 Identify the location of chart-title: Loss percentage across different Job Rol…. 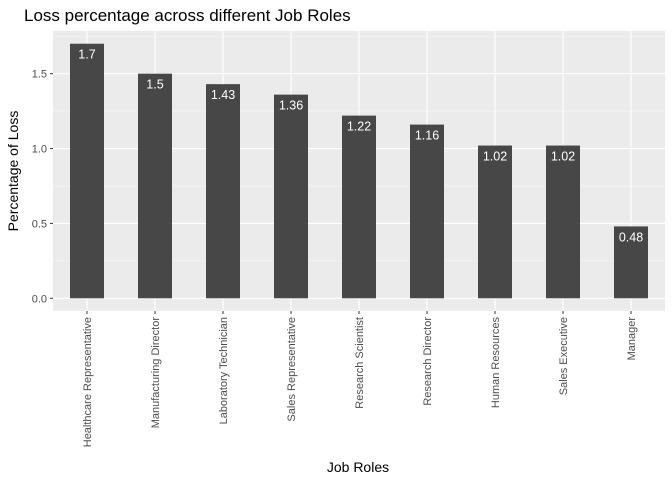
(187, 15).